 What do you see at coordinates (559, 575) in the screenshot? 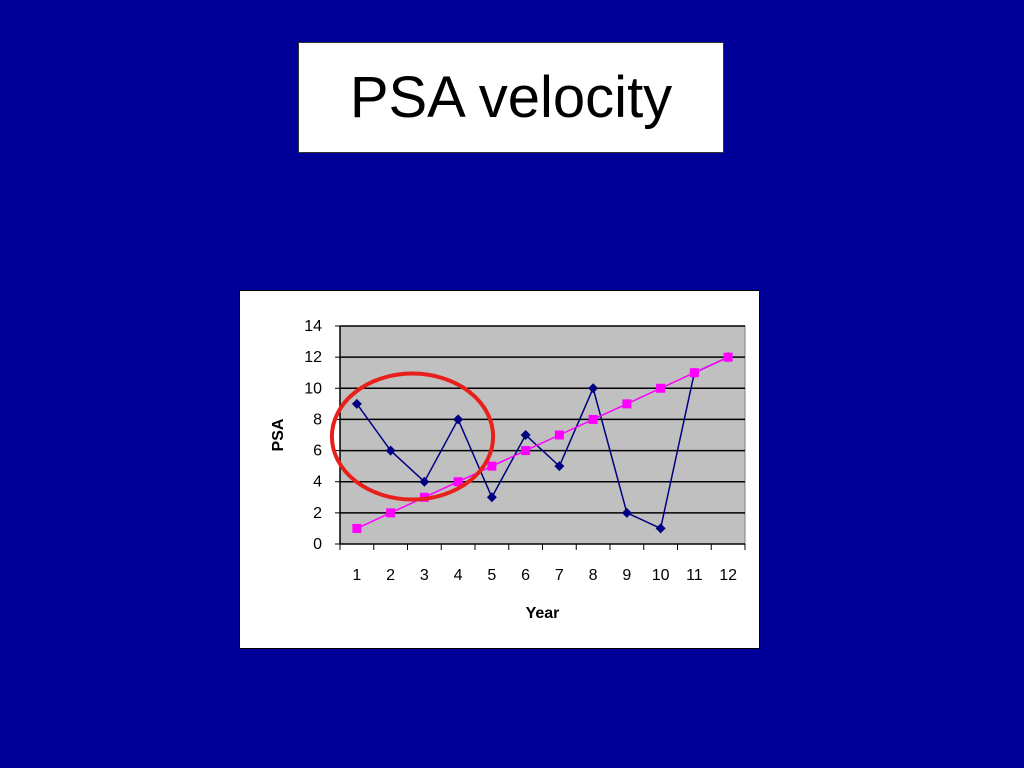
I see `x-tick-label: 7` at bounding box center [559, 575].